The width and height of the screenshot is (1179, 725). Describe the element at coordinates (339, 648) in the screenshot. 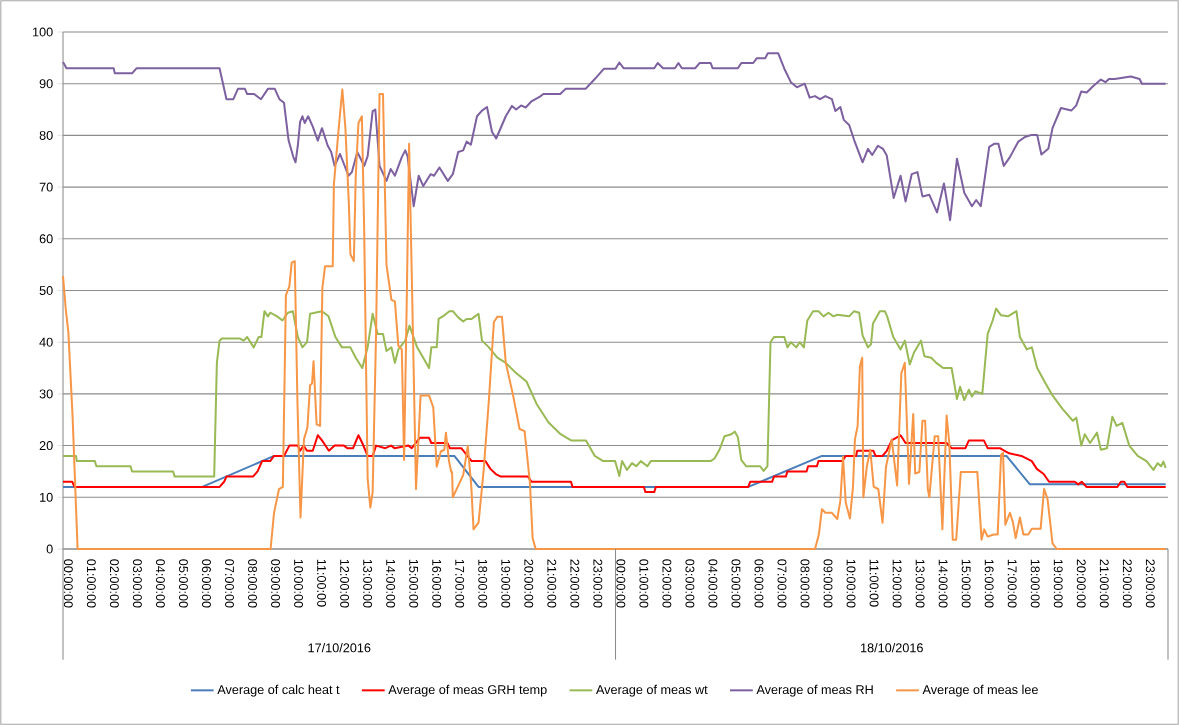

I see `text: 17/10/2016` at that location.